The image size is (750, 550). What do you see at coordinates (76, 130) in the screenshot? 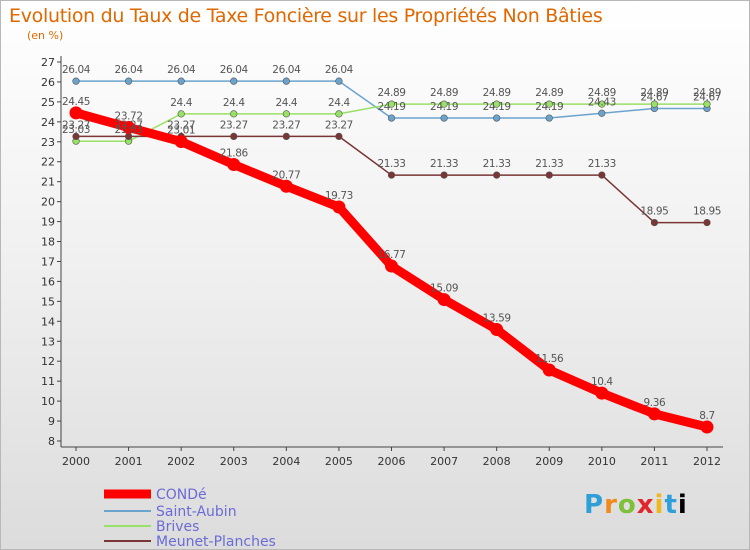
I see `data-label: 23.03` at bounding box center [76, 130].